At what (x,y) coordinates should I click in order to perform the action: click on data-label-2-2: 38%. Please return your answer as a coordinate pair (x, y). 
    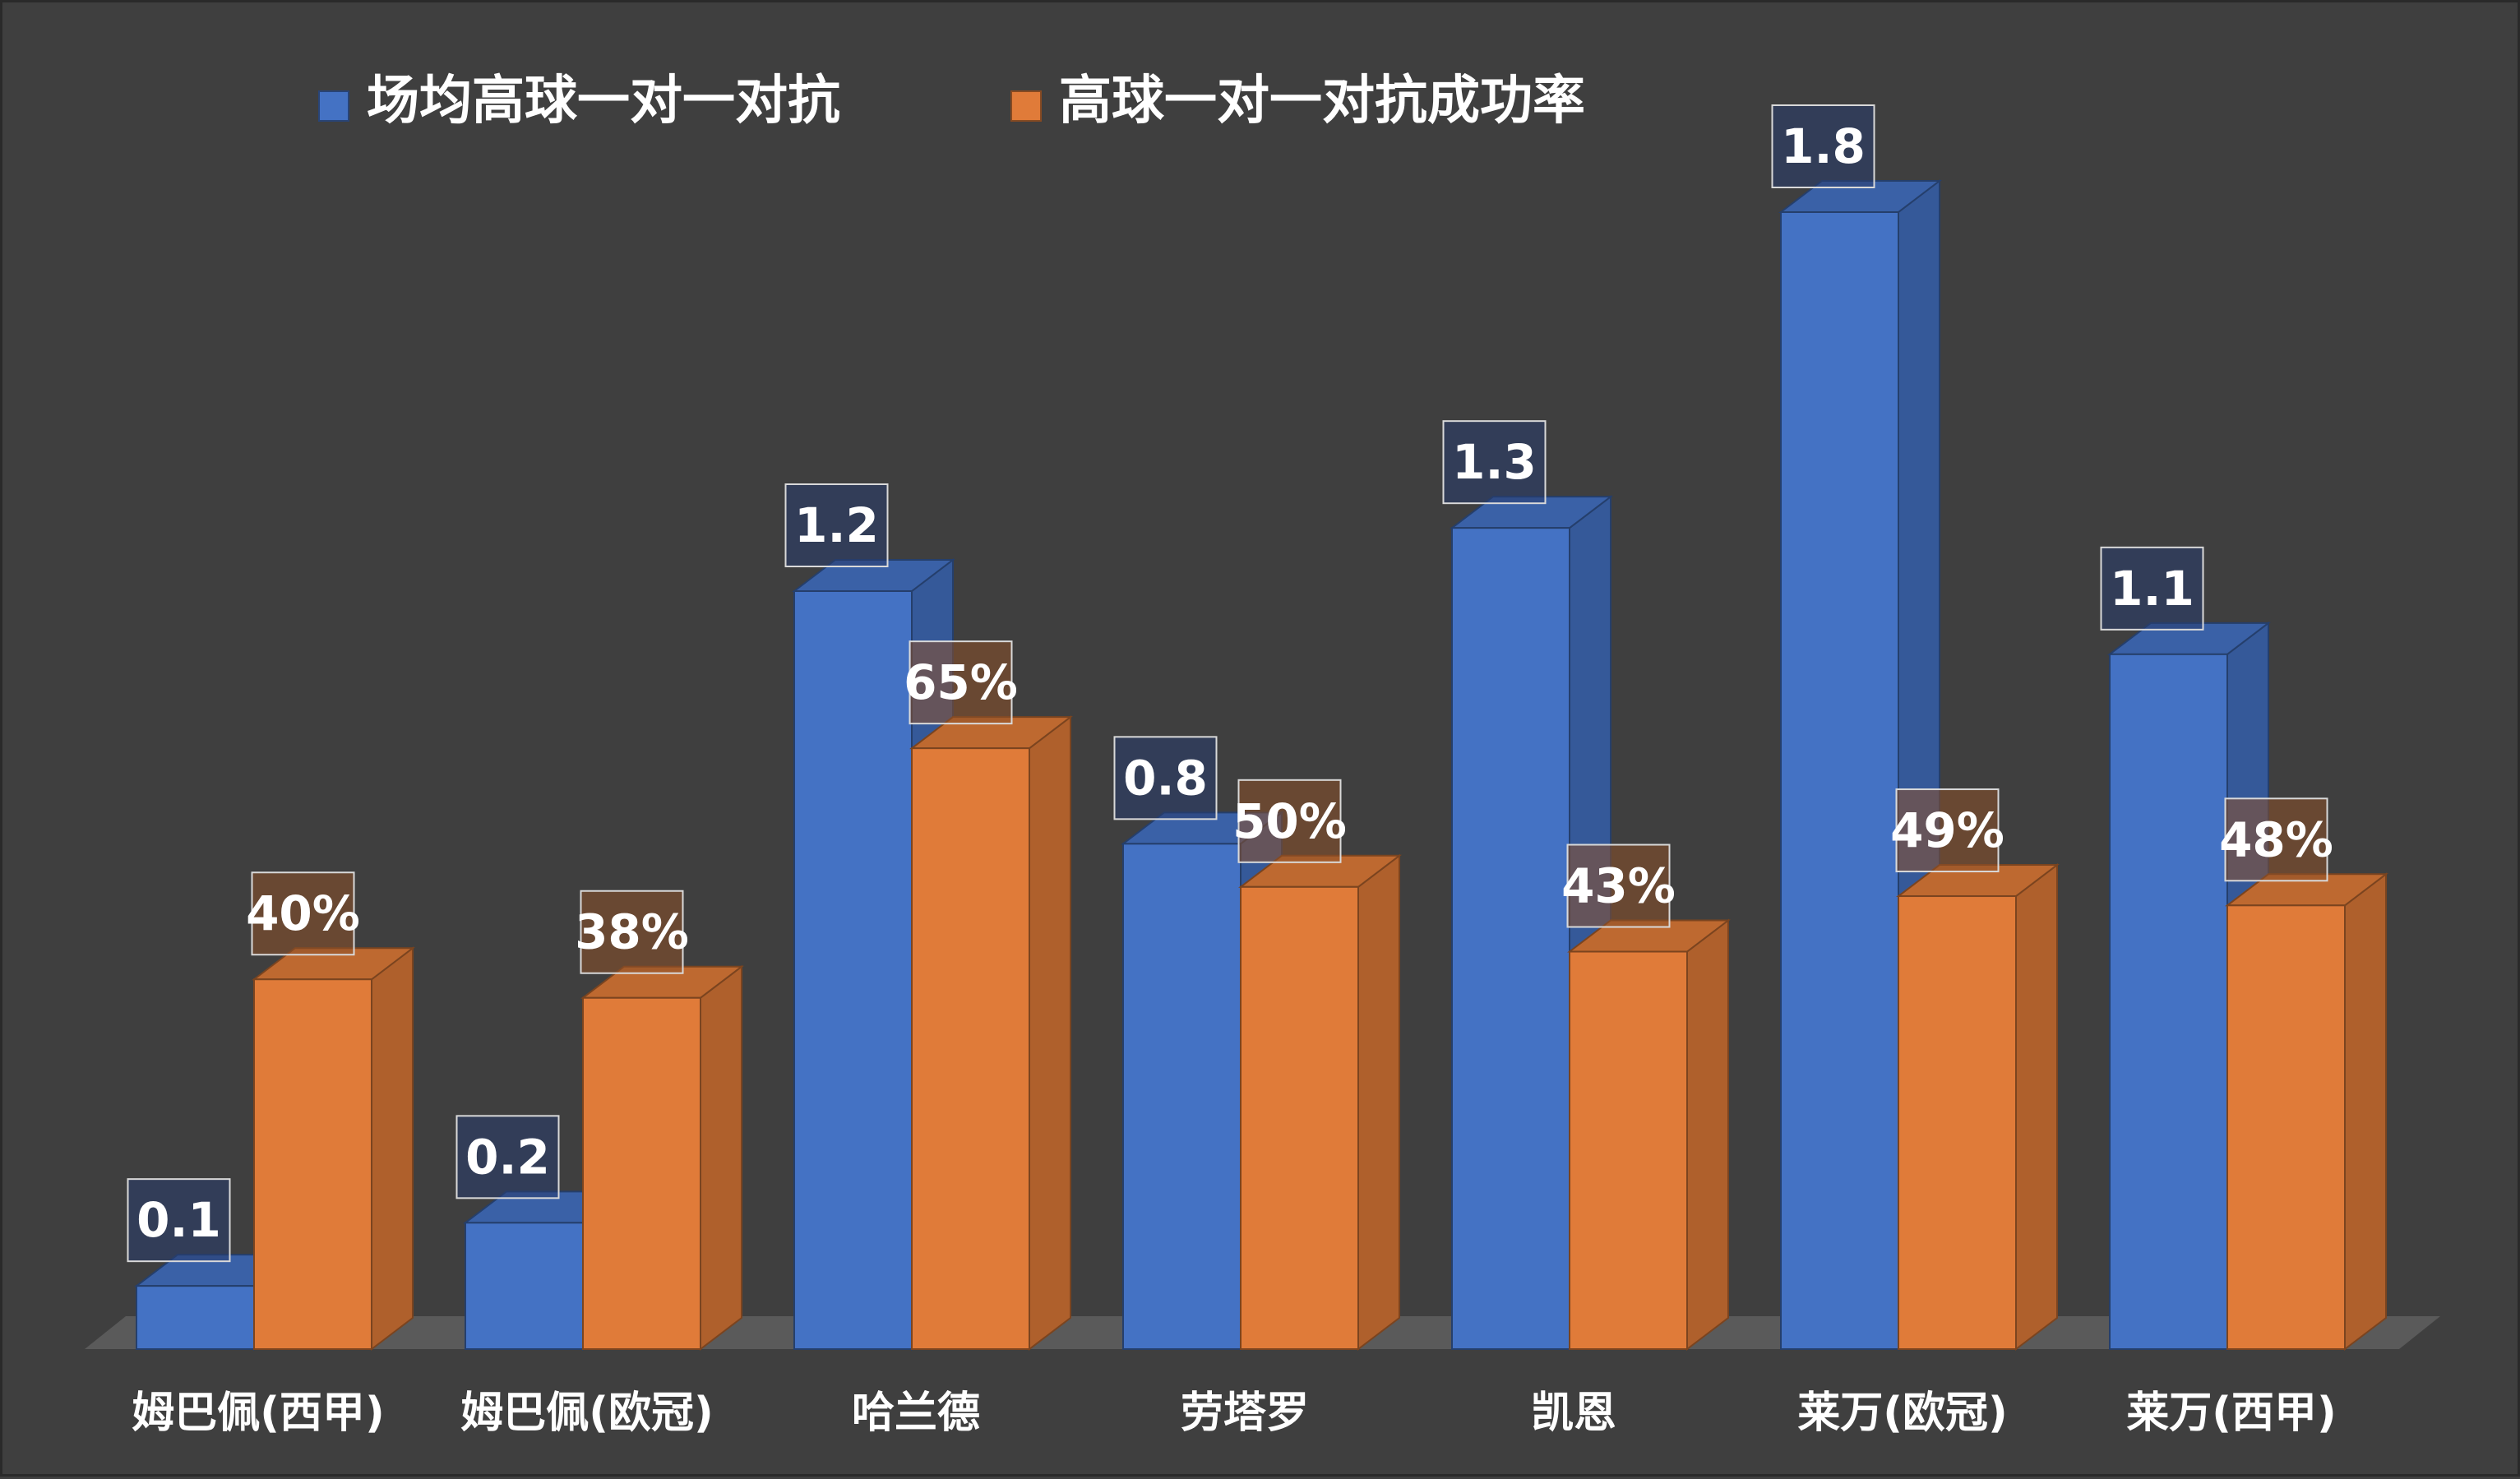
    Looking at the image, I should click on (632, 932).